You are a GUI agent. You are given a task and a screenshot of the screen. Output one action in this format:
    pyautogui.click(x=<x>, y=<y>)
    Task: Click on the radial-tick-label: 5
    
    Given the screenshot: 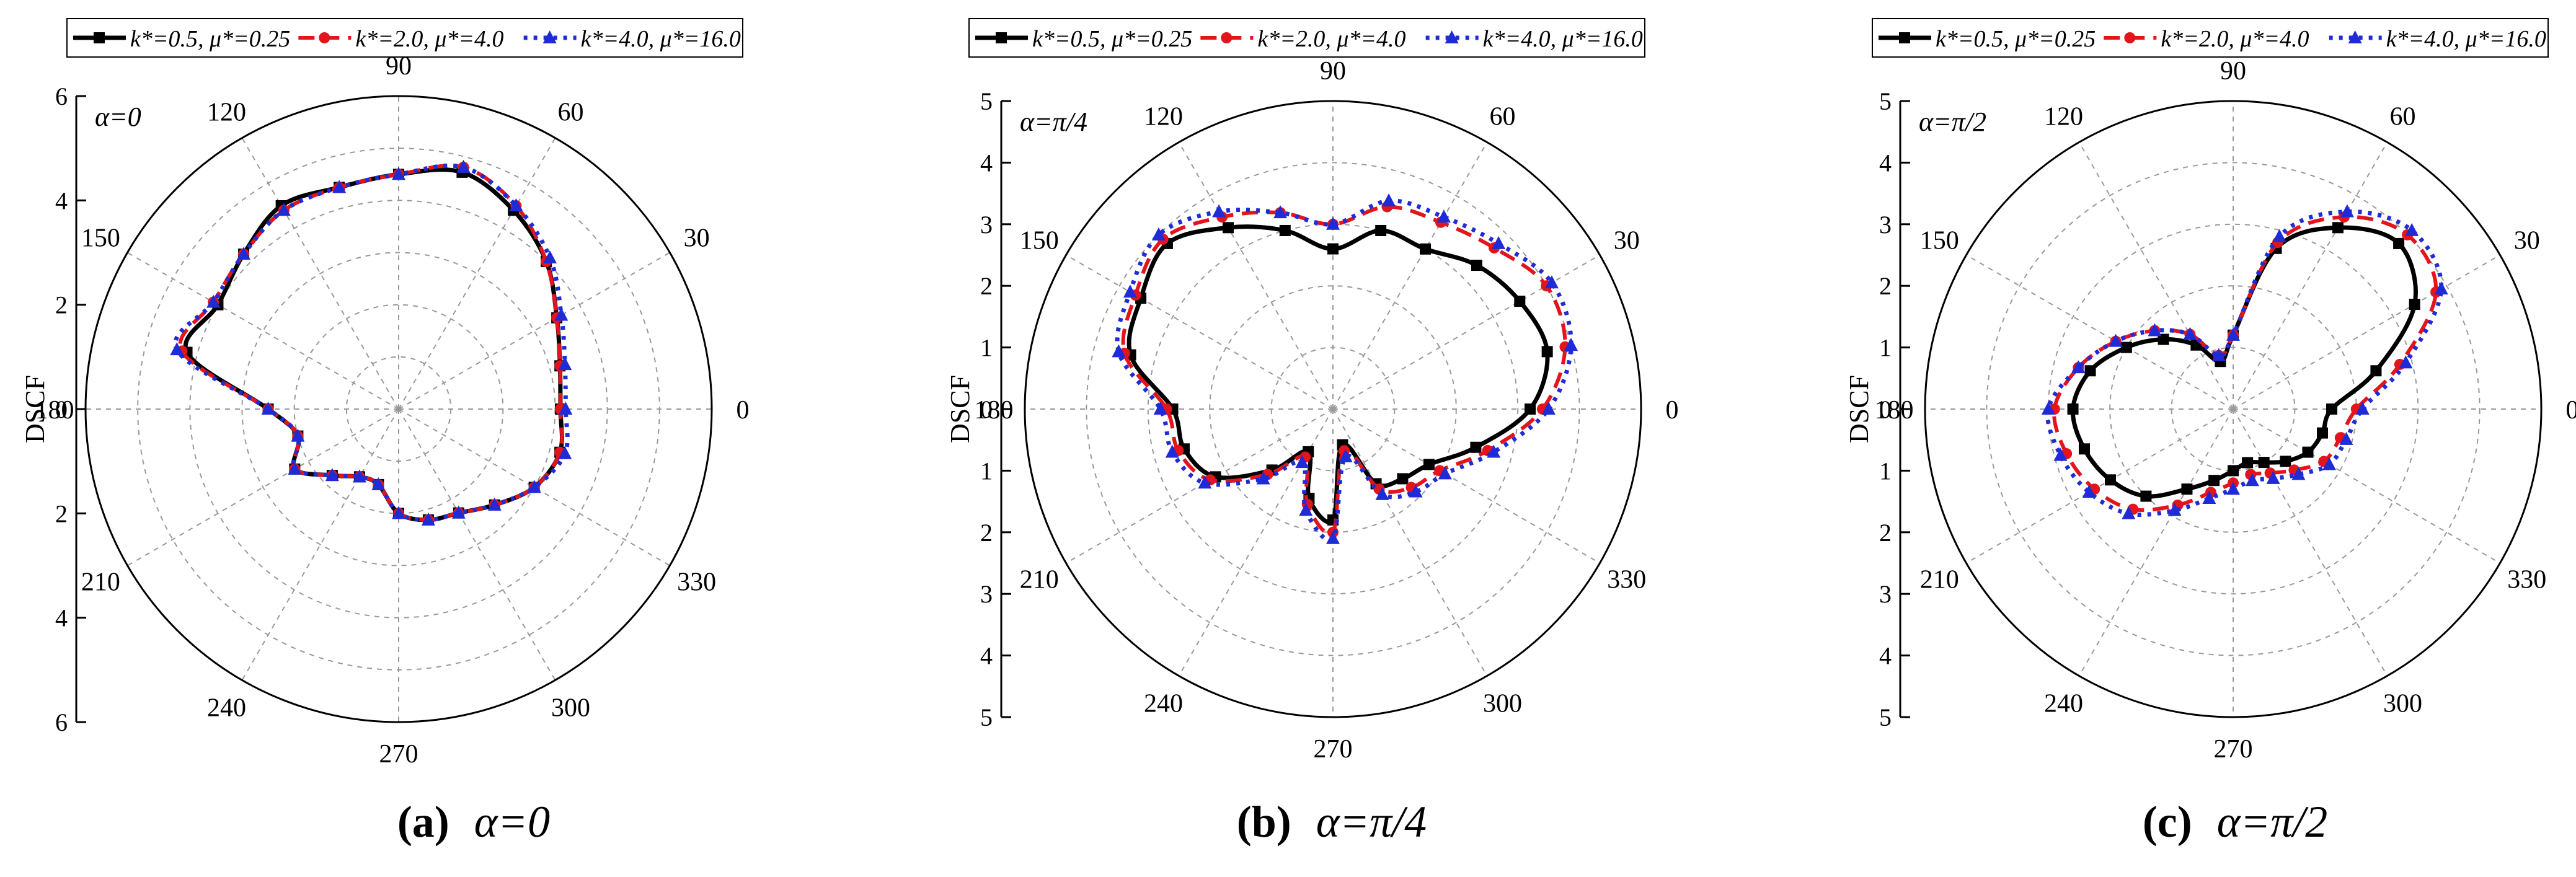 What is the action you would take?
    pyautogui.click(x=1886, y=101)
    